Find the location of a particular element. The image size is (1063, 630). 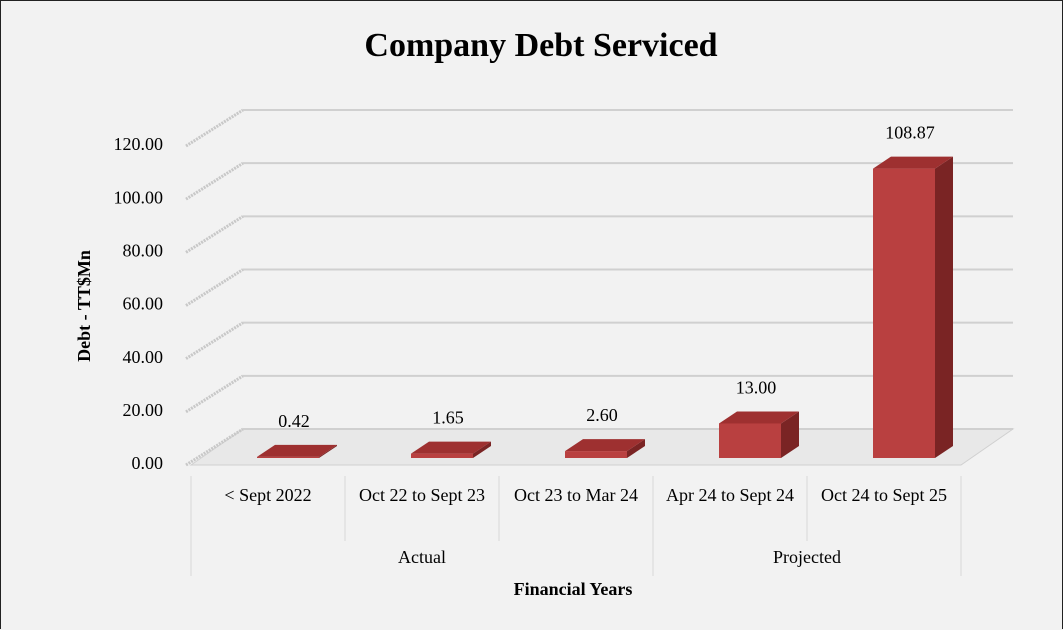

x-tick-label: Oct 22 to Sept 23 is located at coordinates (422, 495).